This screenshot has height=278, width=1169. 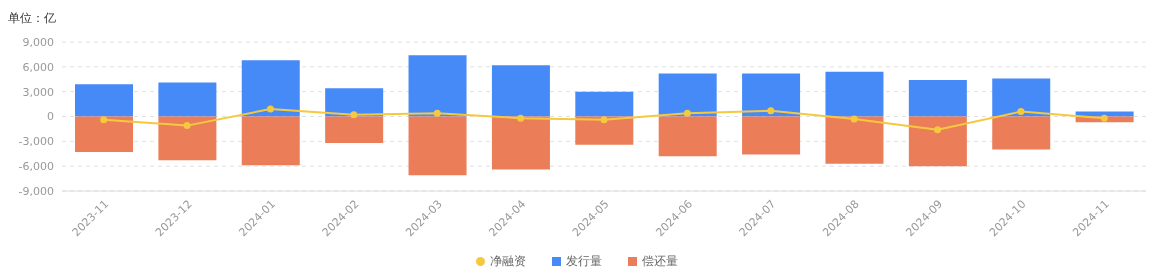 I want to click on y-tick-label: -3,000, so click(x=36, y=142).